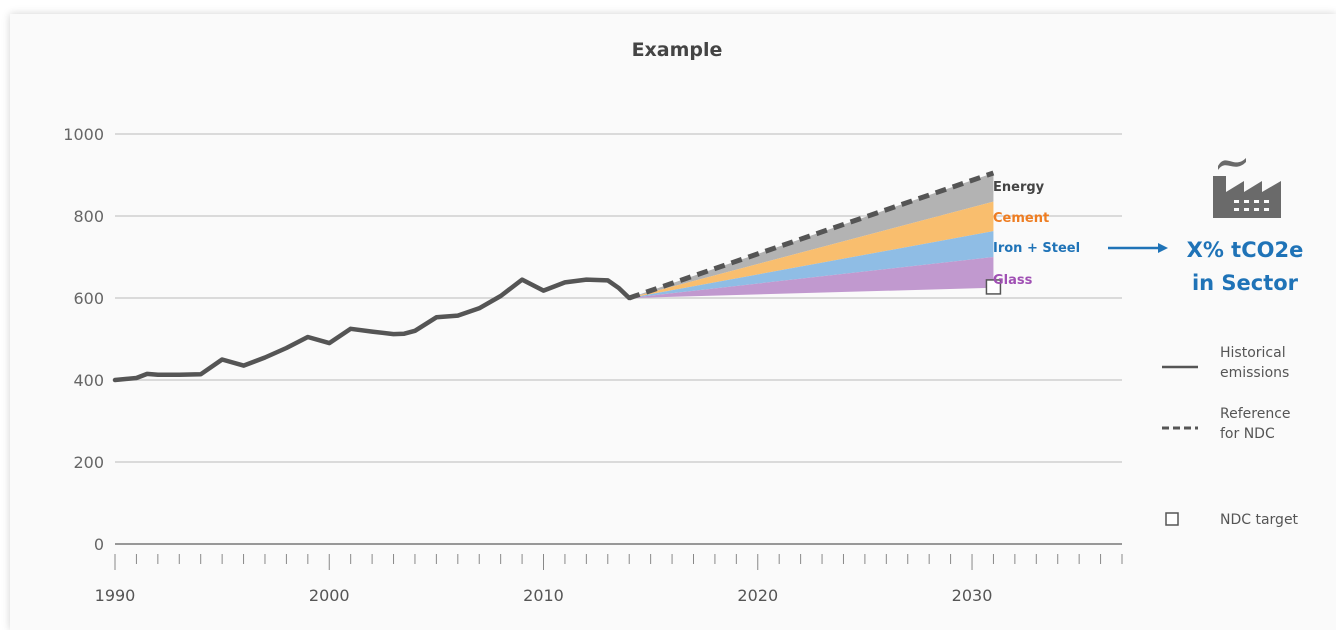 This screenshot has width=1336, height=630. Describe the element at coordinates (1247, 188) in the screenshot. I see `factory-icon` at that location.